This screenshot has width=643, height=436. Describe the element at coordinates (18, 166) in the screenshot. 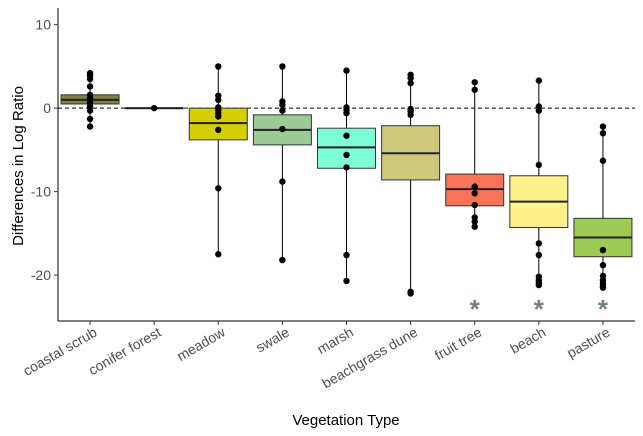

I see `y-axis-title: Differences in Log Ratio` at that location.